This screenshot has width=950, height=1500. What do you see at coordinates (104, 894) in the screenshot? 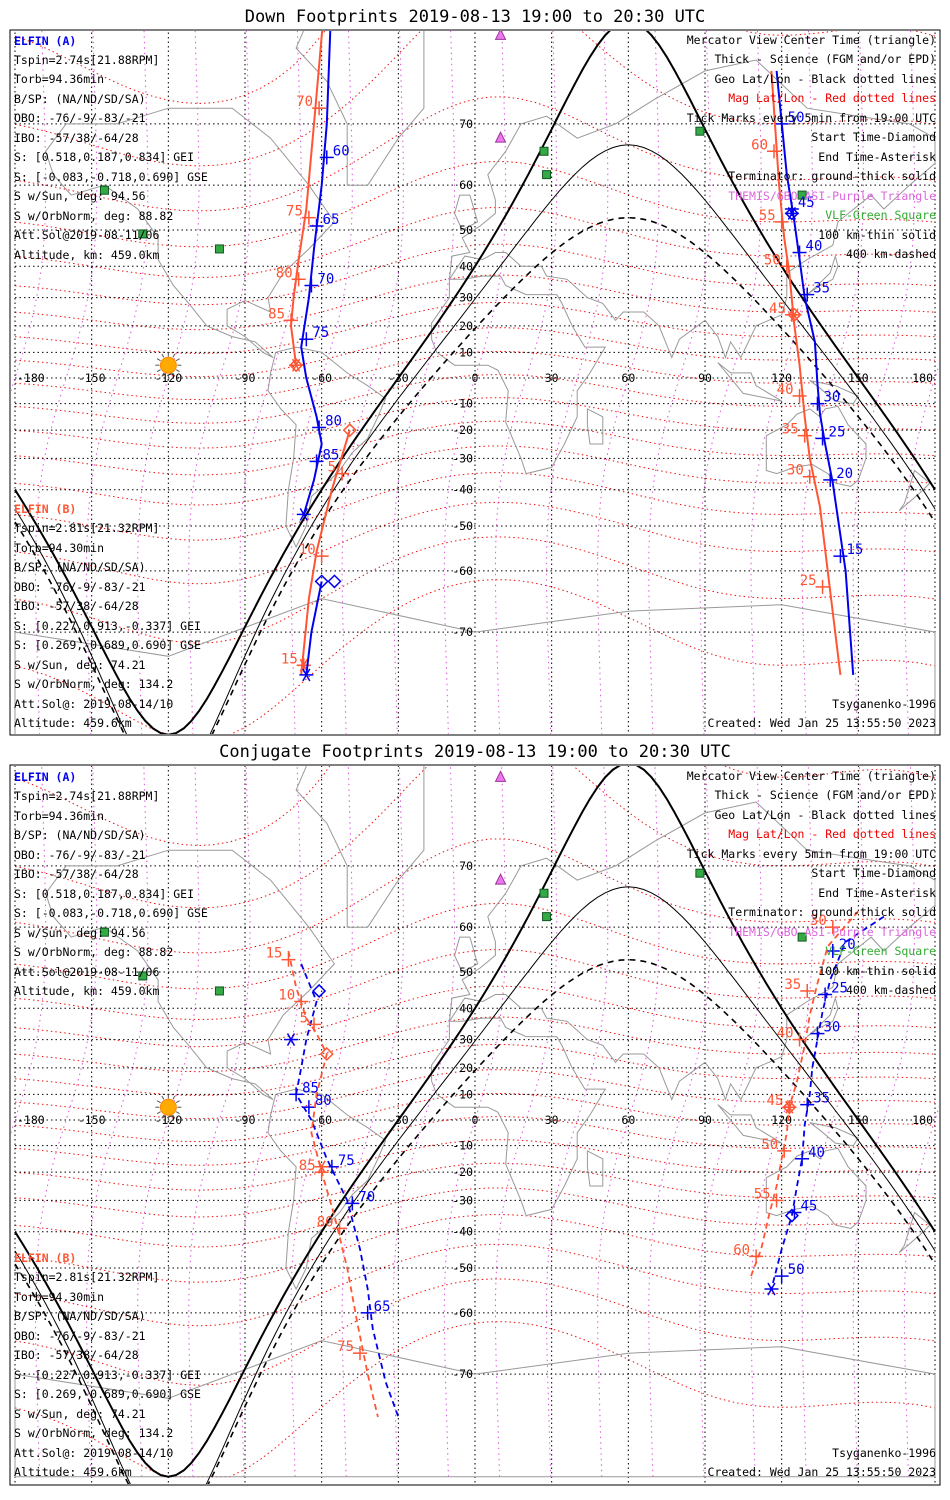
I see `elfin-a-line: S: [0.518,0.187,0.834] GEI` at bounding box center [104, 894].